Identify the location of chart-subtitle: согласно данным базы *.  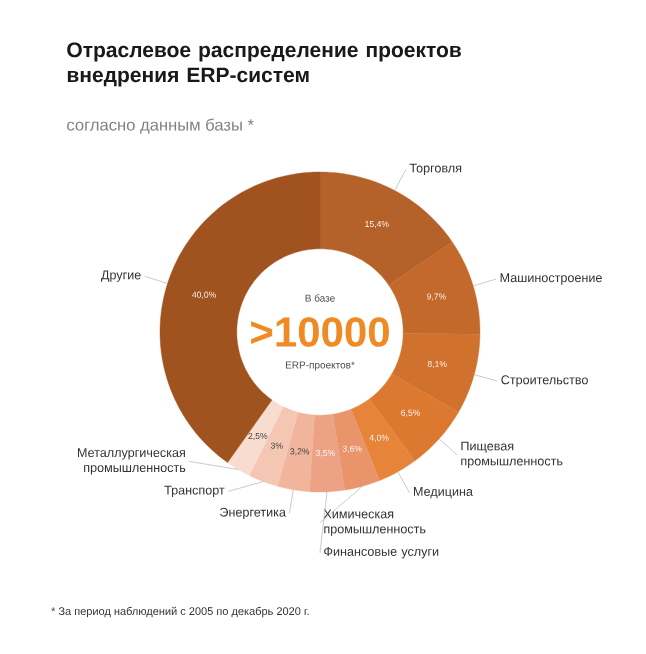
(160, 126).